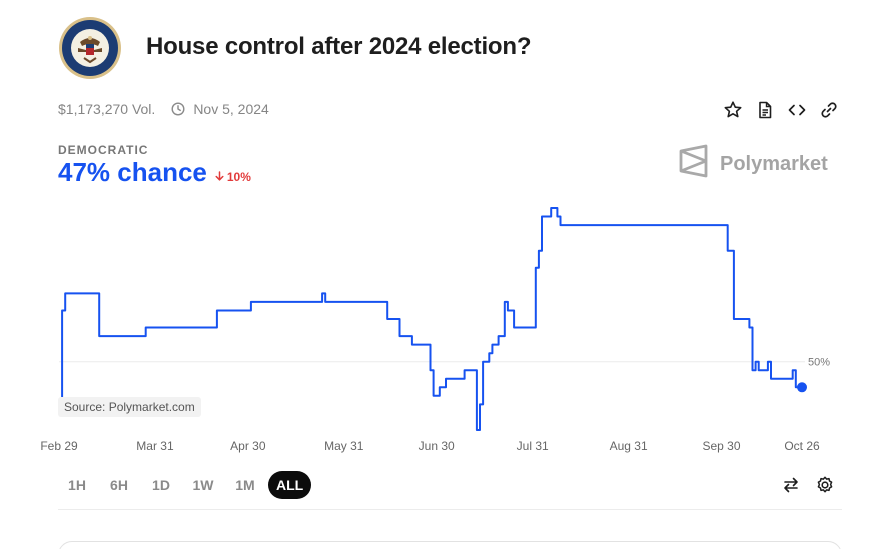 The height and width of the screenshot is (549, 873). What do you see at coordinates (107, 109) in the screenshot?
I see `volume-label: $1,173,270 Vol.` at bounding box center [107, 109].